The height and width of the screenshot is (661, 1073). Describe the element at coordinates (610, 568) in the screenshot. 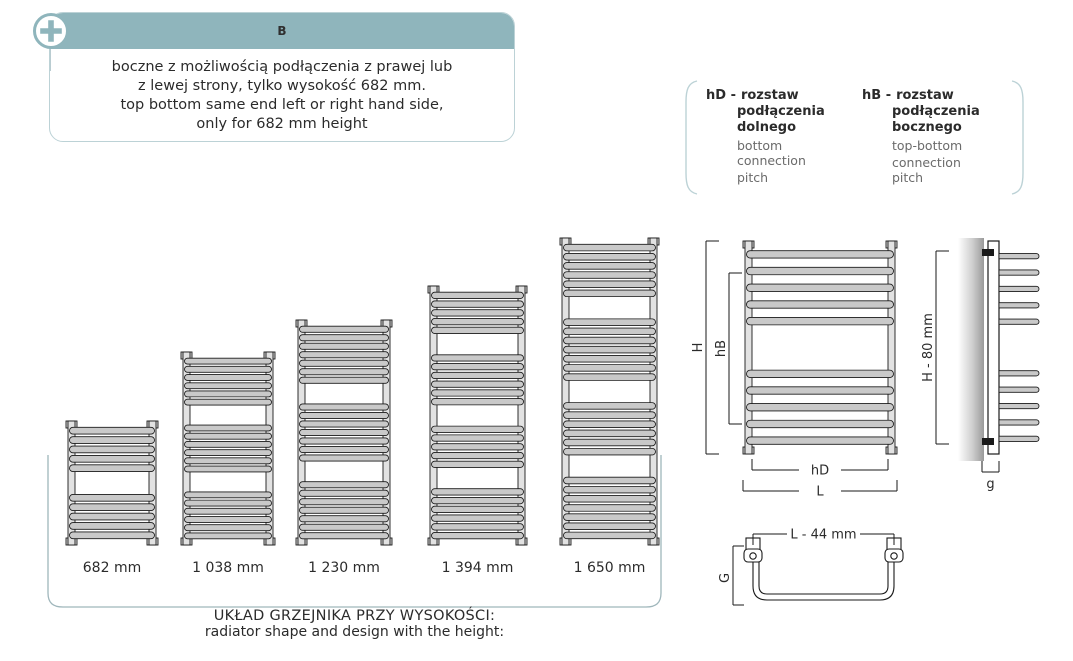

I see `radiator-size-label-1650: 1 650 mm` at that location.